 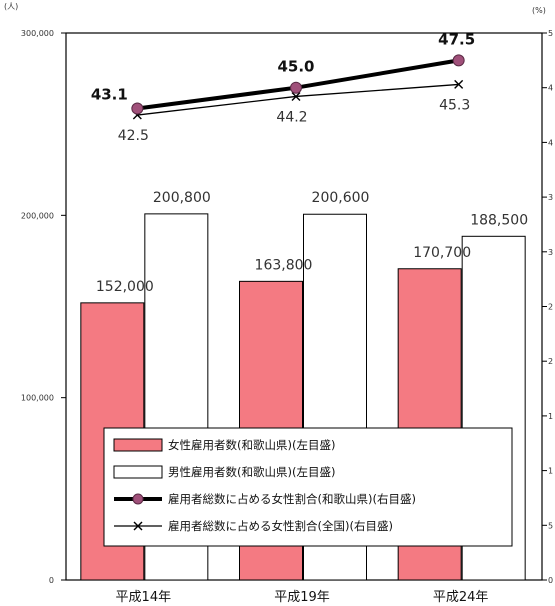 What do you see at coordinates (37, 398) in the screenshot?
I see `left-tick-label: 100,000` at bounding box center [37, 398].